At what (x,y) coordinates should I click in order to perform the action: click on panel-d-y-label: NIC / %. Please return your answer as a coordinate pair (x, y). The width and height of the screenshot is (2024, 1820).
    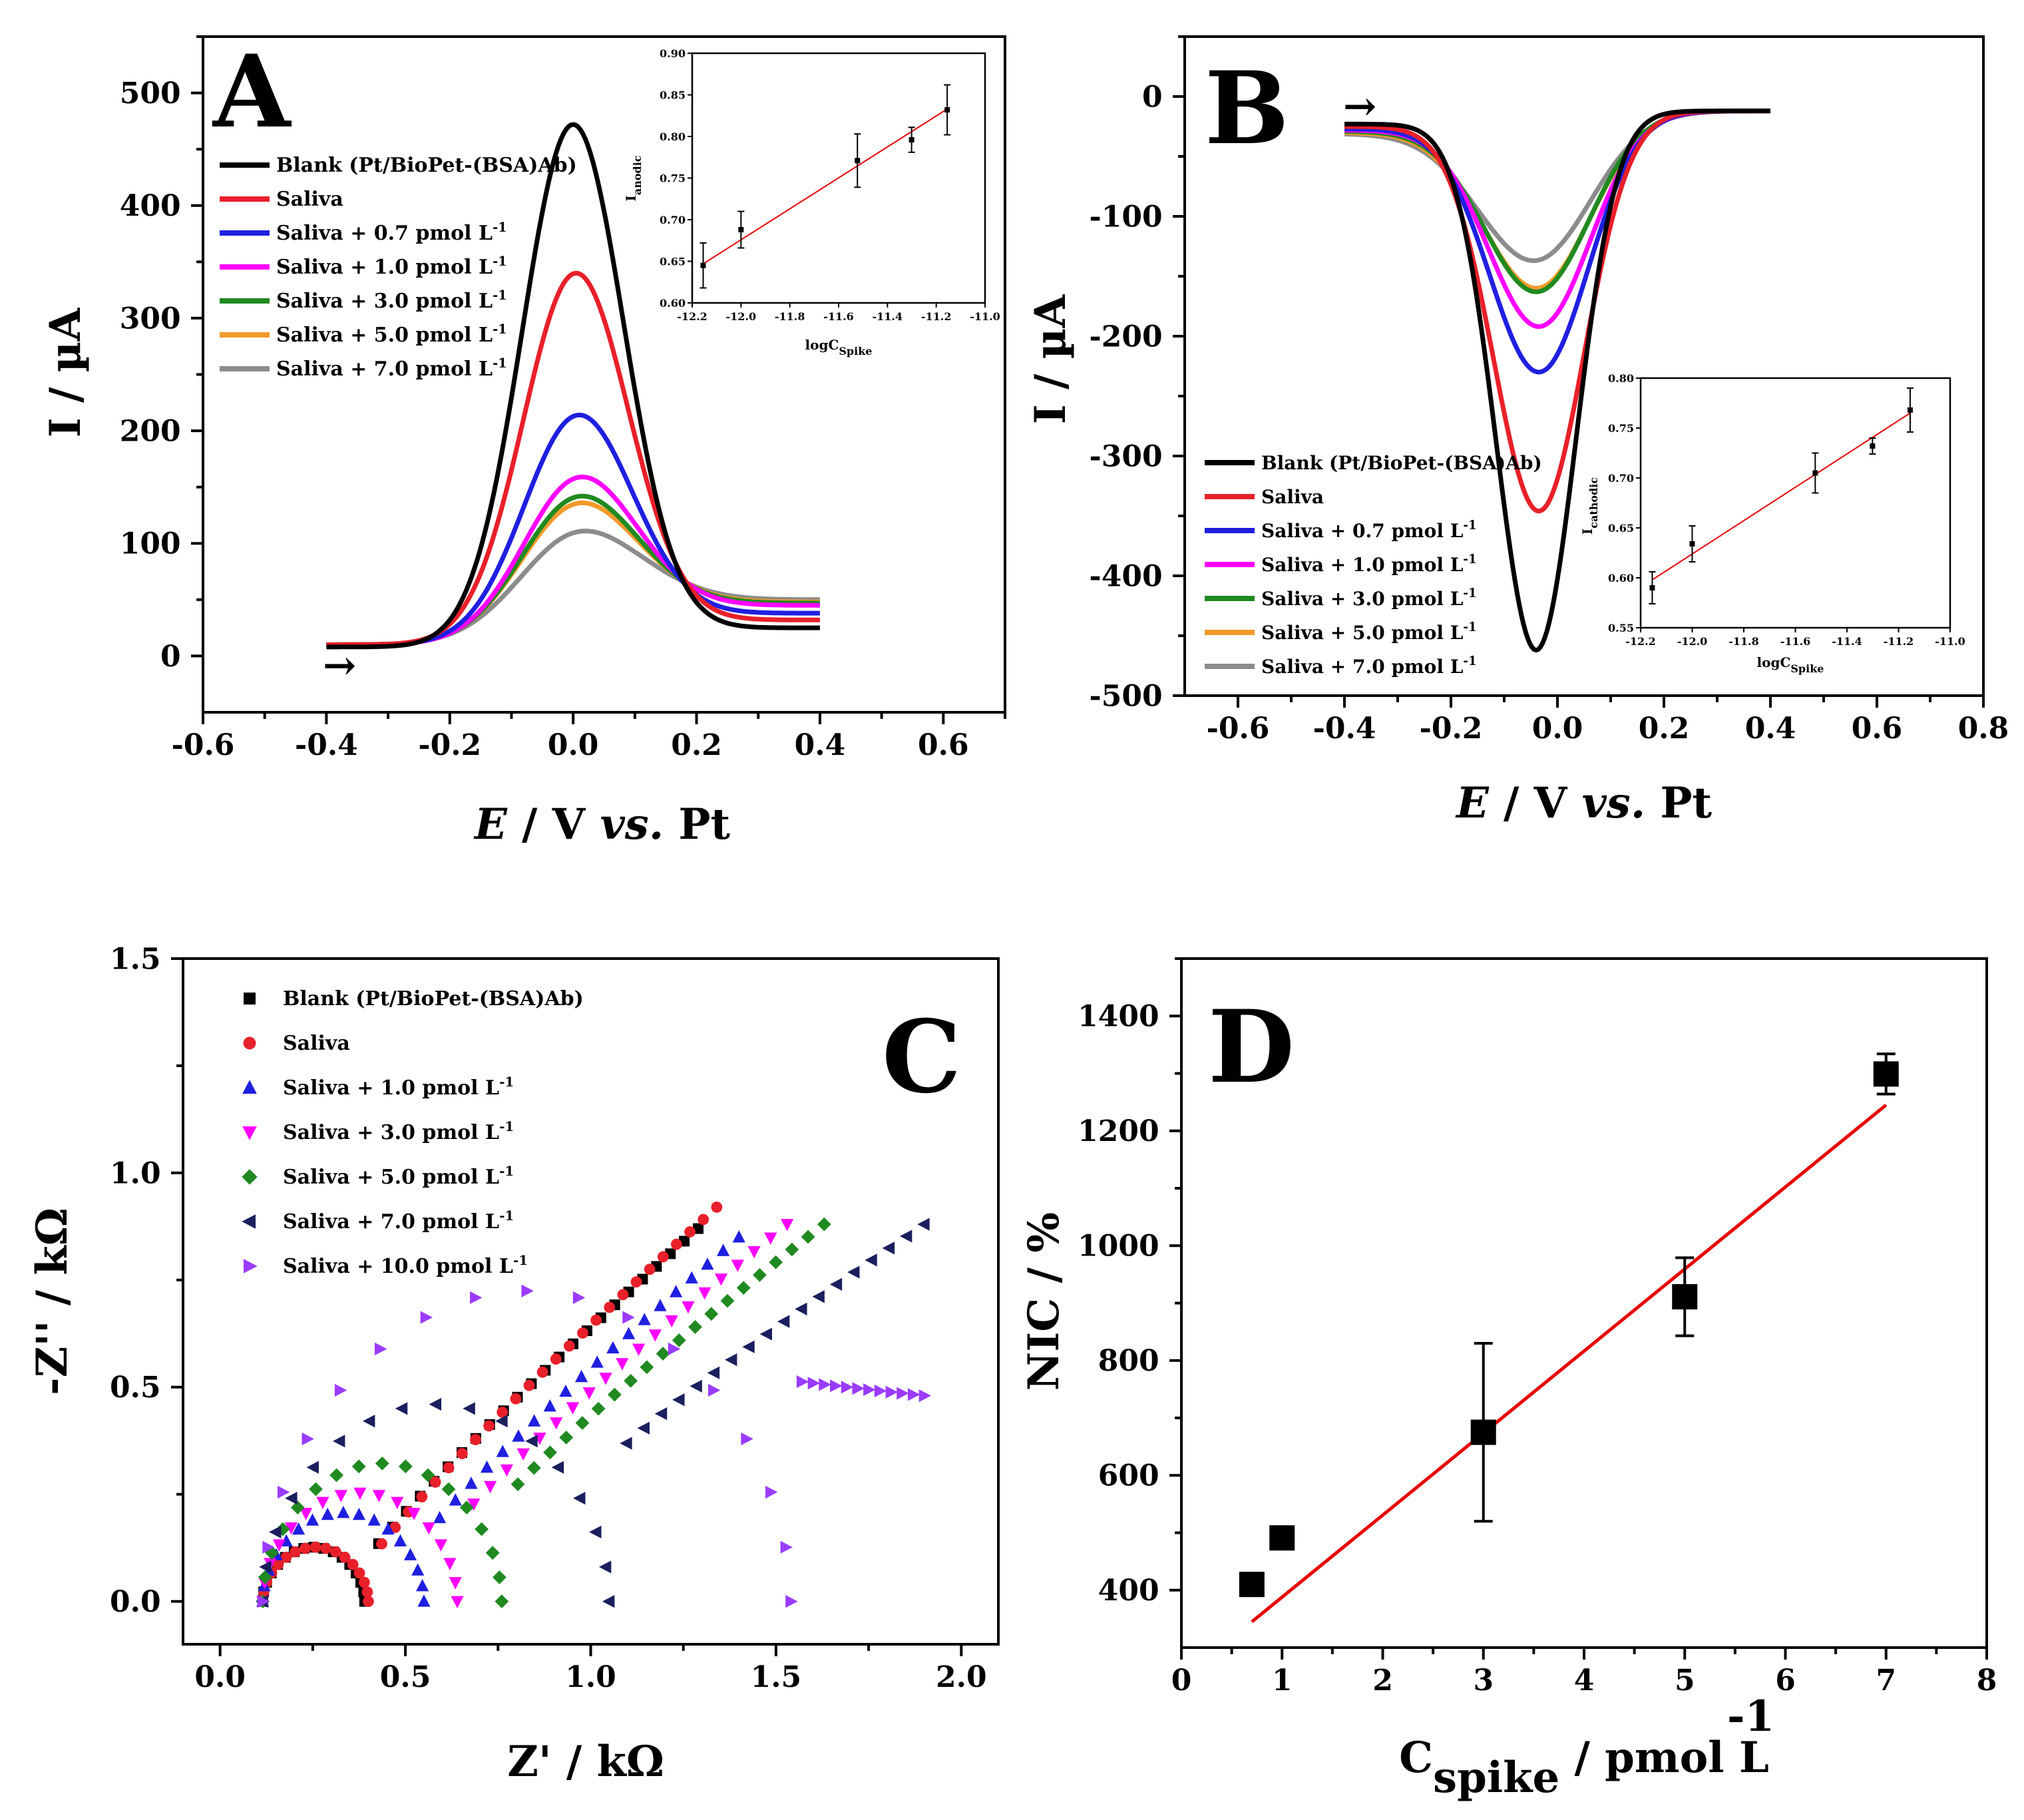
    Looking at the image, I should click on (1044, 1301).